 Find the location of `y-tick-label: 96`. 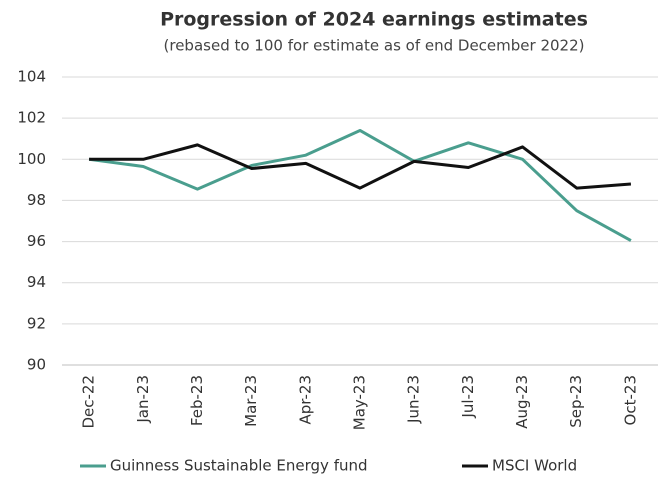

y-tick-label: 96 is located at coordinates (36, 241).